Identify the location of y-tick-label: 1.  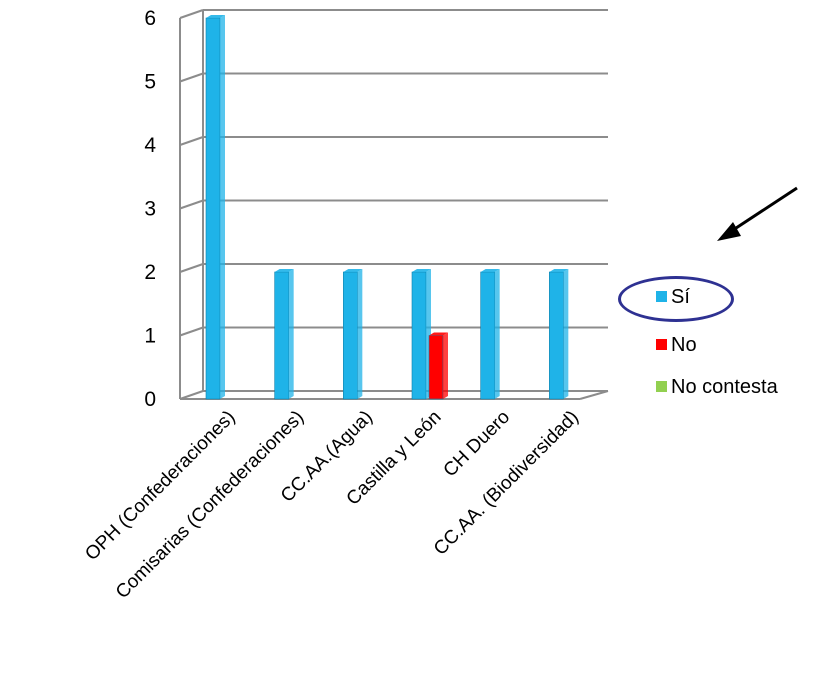
(150, 336).